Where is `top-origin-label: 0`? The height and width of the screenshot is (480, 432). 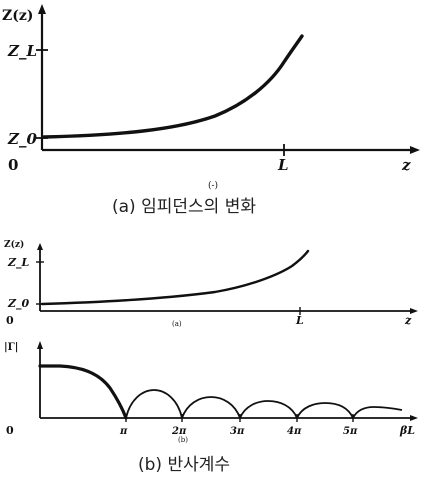
top-origin-label: 0 is located at coordinates (13, 165).